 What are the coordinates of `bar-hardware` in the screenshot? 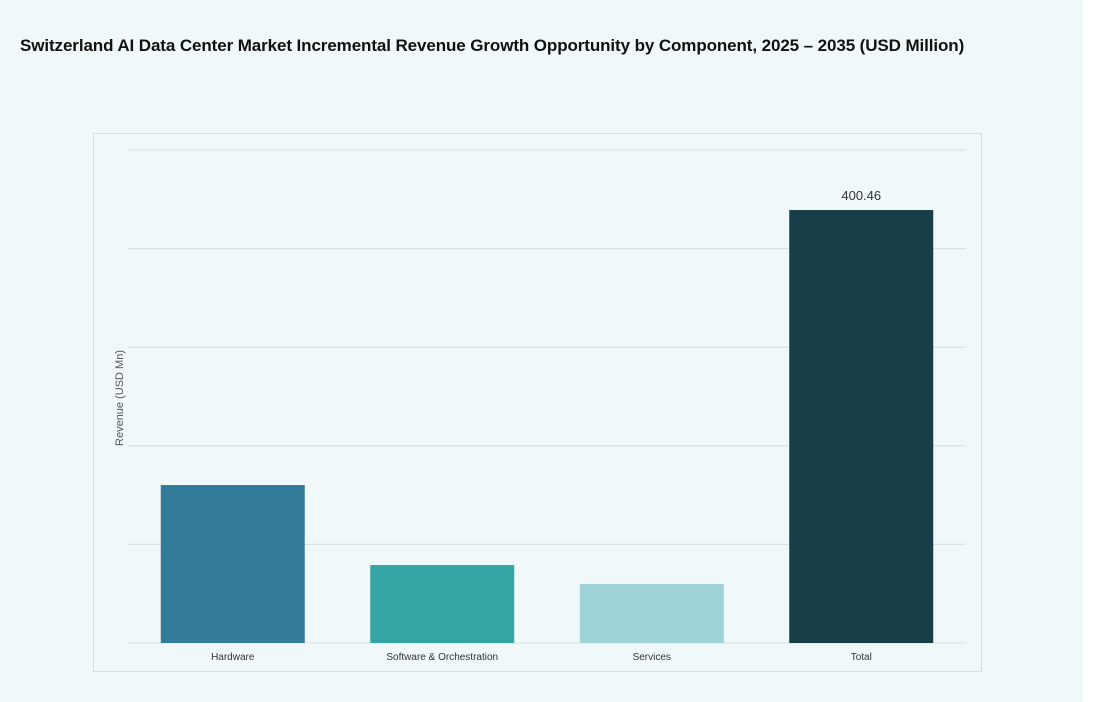 It's located at (232, 564).